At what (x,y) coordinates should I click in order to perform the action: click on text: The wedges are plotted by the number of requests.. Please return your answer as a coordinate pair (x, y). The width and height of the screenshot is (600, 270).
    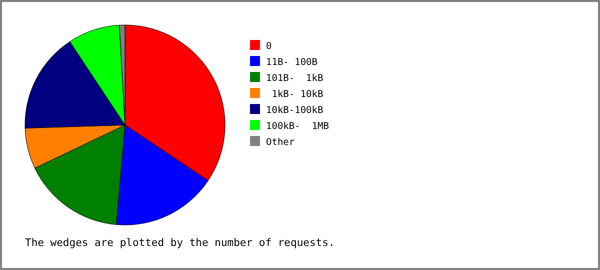
    Looking at the image, I should click on (180, 243).